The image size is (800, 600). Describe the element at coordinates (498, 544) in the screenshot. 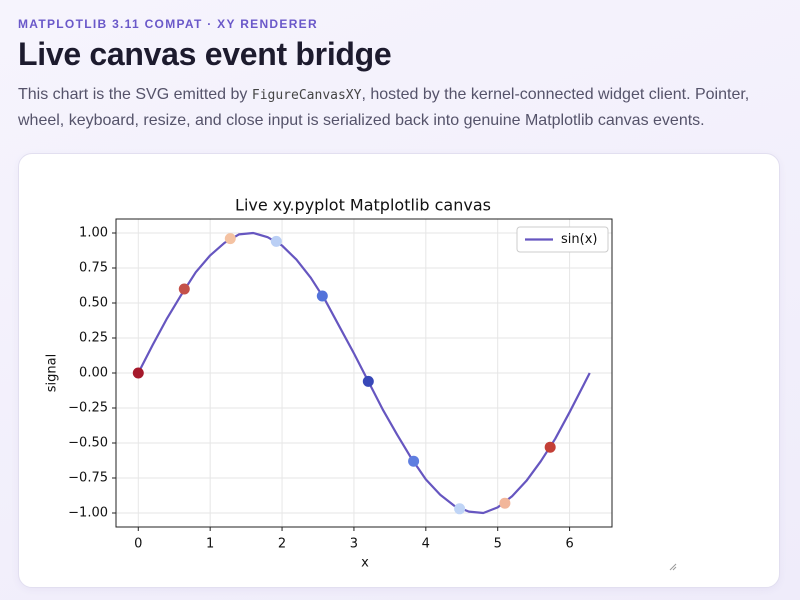

I see `x-tick-label: 5` at that location.